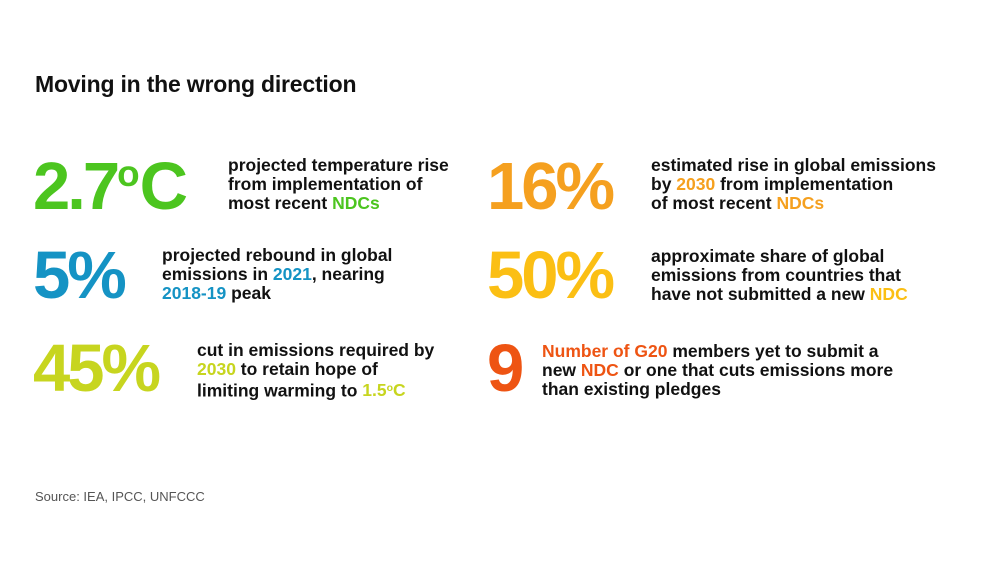 The width and height of the screenshot is (1000, 563). I want to click on source-note: Source: IEA, IPCC, UNFCCC, so click(120, 496).